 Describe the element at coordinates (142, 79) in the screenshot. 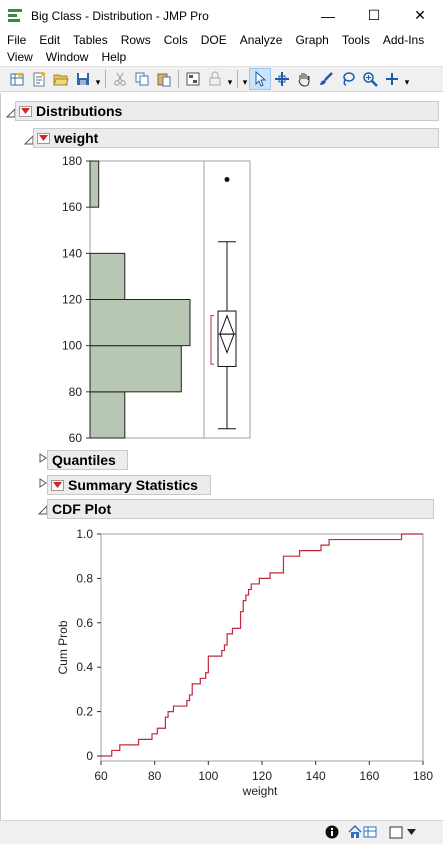

I see `copy-icon` at that location.